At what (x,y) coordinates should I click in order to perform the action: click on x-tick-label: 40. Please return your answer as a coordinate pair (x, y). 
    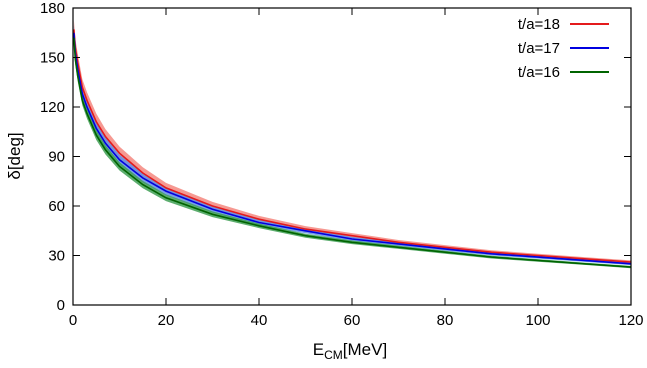
    Looking at the image, I should click on (259, 320).